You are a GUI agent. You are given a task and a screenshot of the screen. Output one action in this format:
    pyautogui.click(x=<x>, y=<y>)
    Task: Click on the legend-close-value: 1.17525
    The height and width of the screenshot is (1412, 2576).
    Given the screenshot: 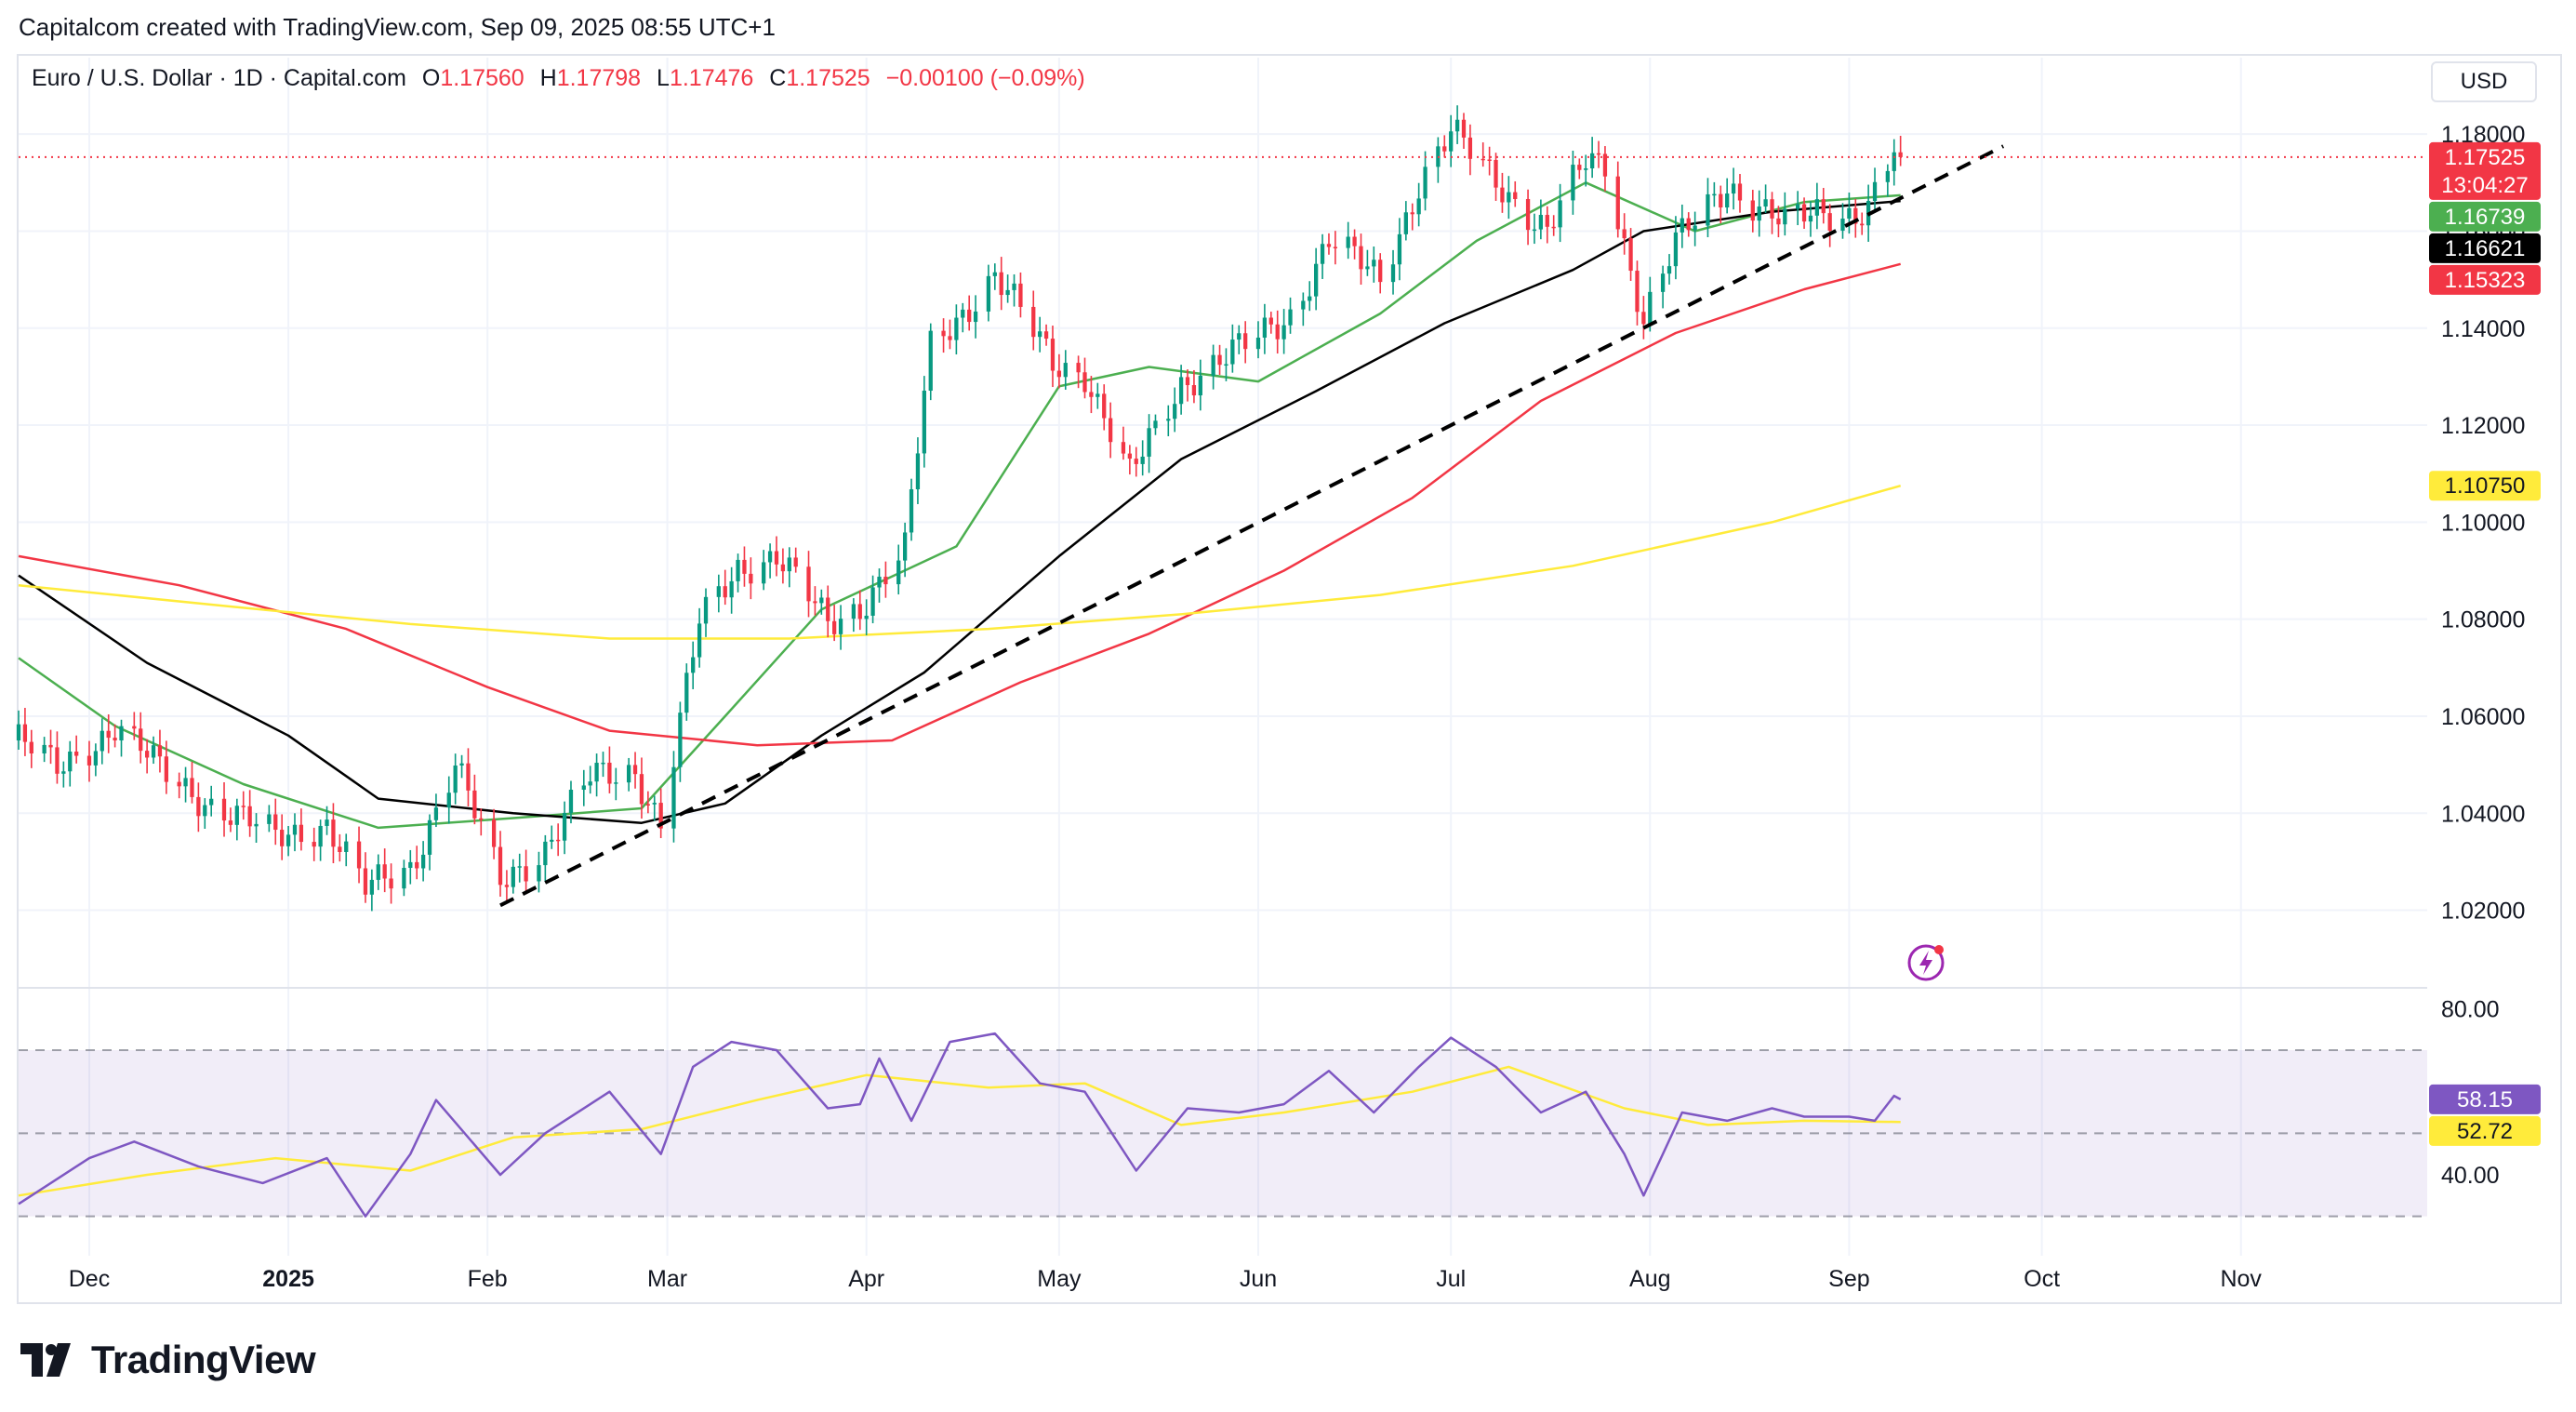 What is the action you would take?
    pyautogui.click(x=828, y=78)
    